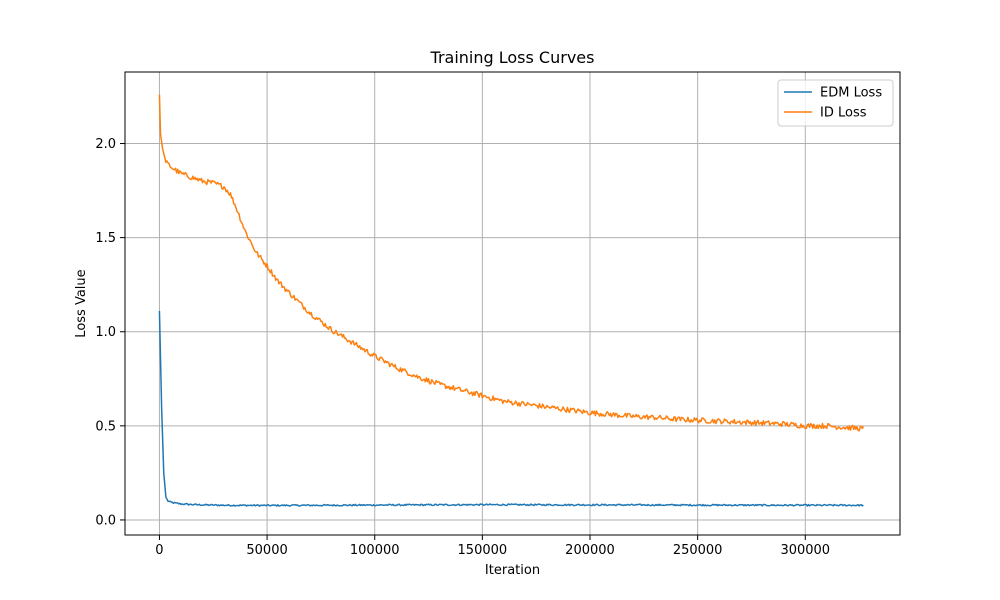 Image resolution: width=1000 pixels, height=600 pixels. Describe the element at coordinates (512, 570) in the screenshot. I see `x-axis-label: Iteration` at that location.